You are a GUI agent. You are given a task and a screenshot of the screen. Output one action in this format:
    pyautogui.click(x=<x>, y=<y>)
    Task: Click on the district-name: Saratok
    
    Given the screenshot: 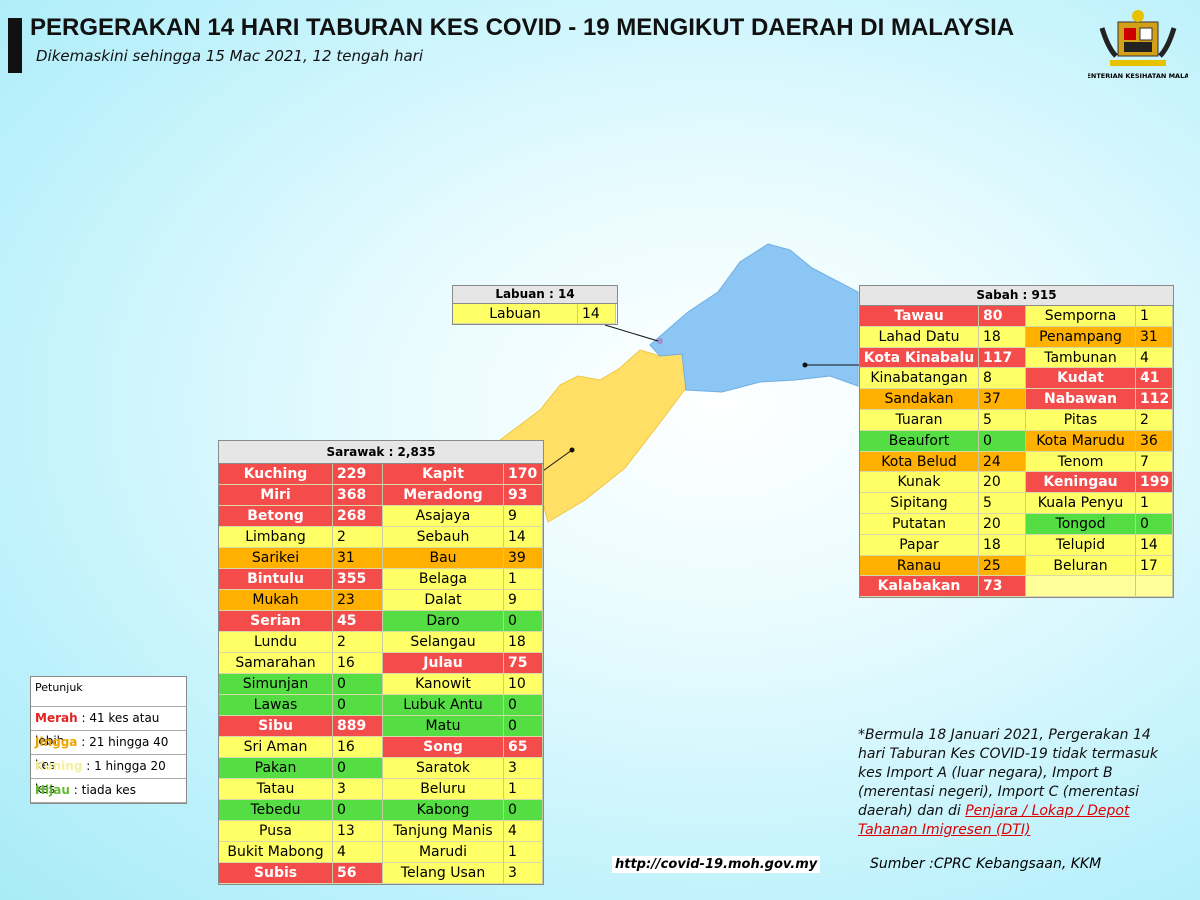 What is the action you would take?
    pyautogui.click(x=443, y=768)
    